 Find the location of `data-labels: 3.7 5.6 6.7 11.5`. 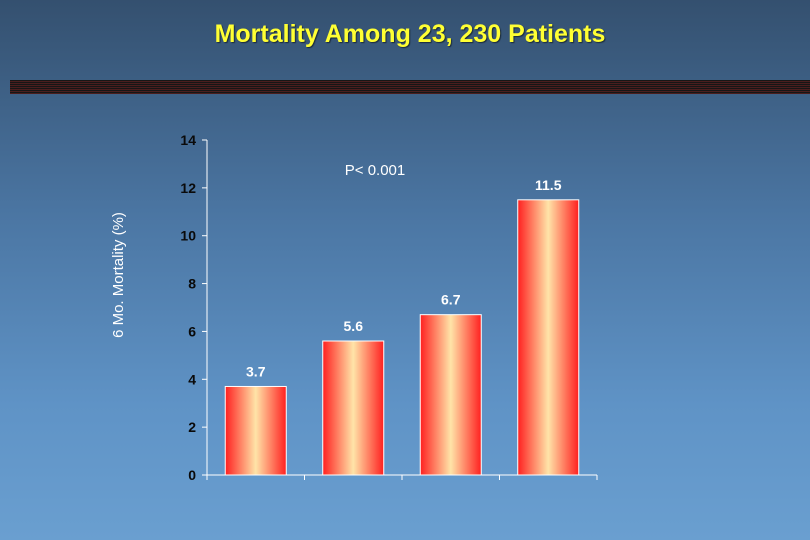

data-labels: 3.7 5.6 6.7 11.5 is located at coordinates (404, 278).